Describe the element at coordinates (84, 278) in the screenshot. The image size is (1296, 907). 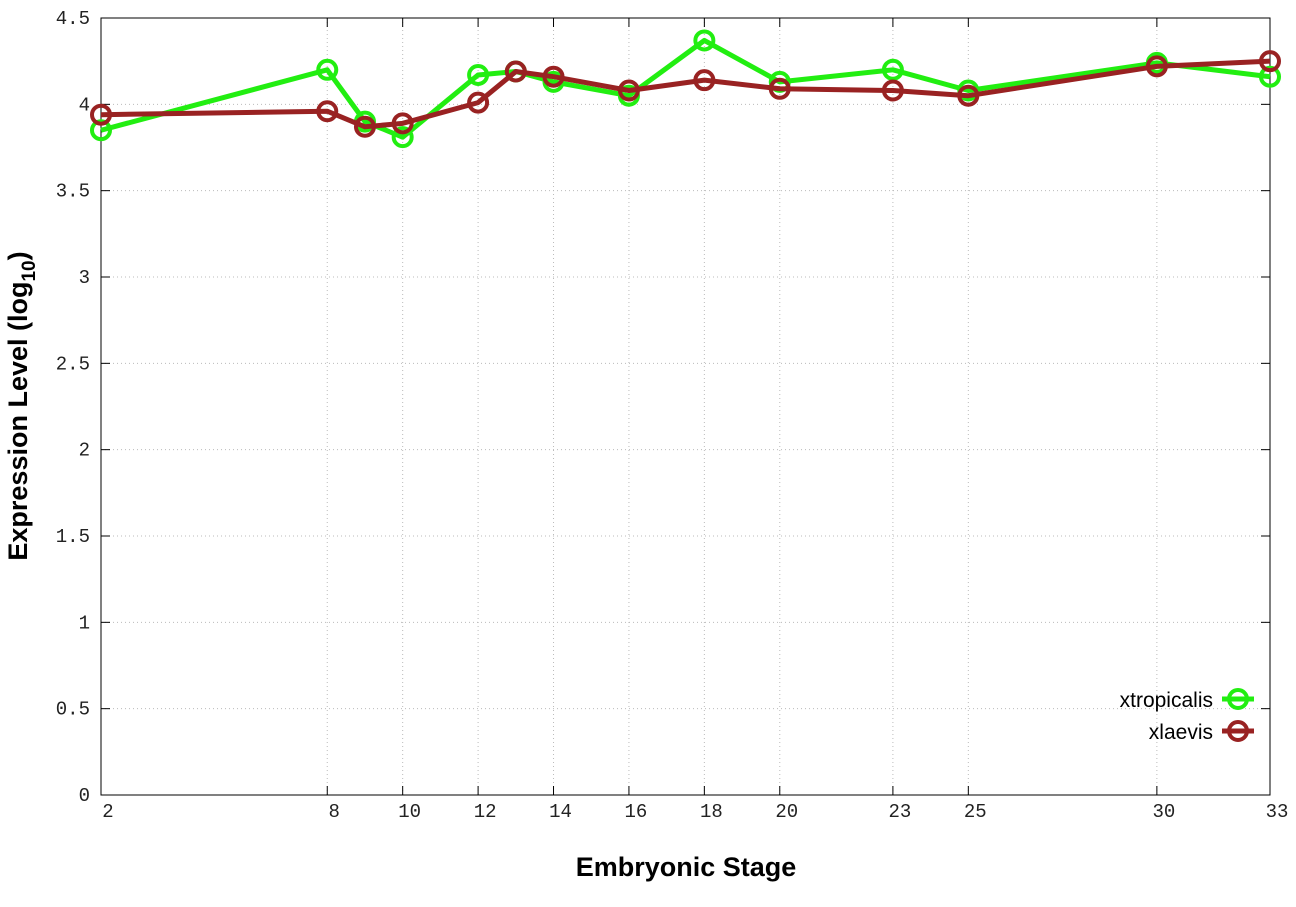
I see `y-tick-label: 3` at that location.